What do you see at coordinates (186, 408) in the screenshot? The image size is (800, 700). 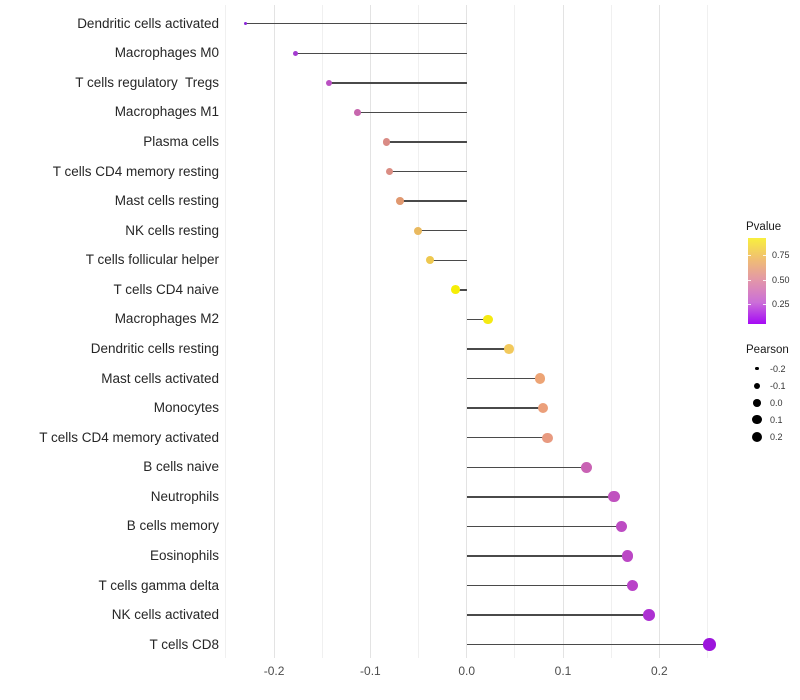 I see `y-axis-label: Monocytes` at bounding box center [186, 408].